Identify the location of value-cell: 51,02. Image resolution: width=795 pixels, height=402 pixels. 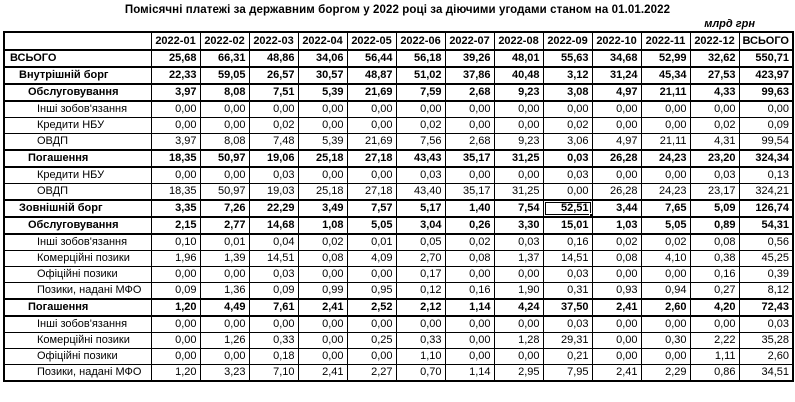
(420, 75).